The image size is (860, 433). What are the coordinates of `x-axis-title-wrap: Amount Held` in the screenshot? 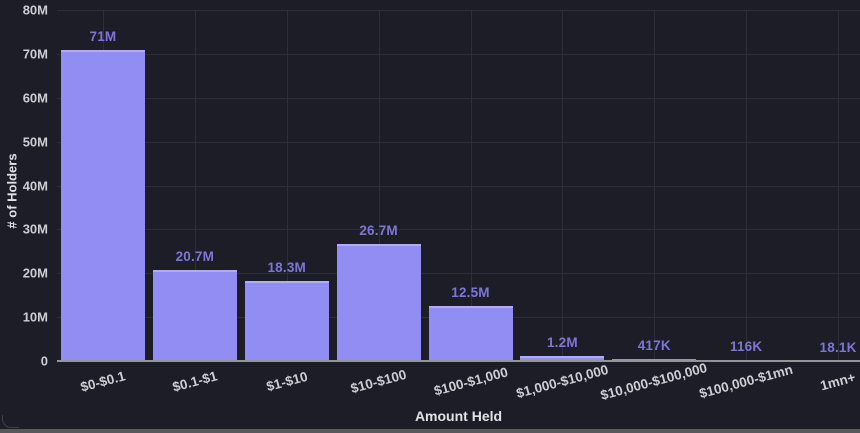 It's located at (458, 417).